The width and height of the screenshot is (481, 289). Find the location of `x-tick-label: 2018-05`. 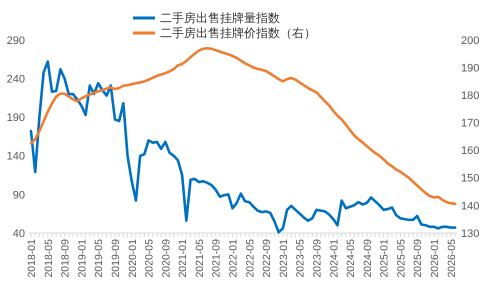

x-tick-label: 2018-05 is located at coordinates (48, 258).